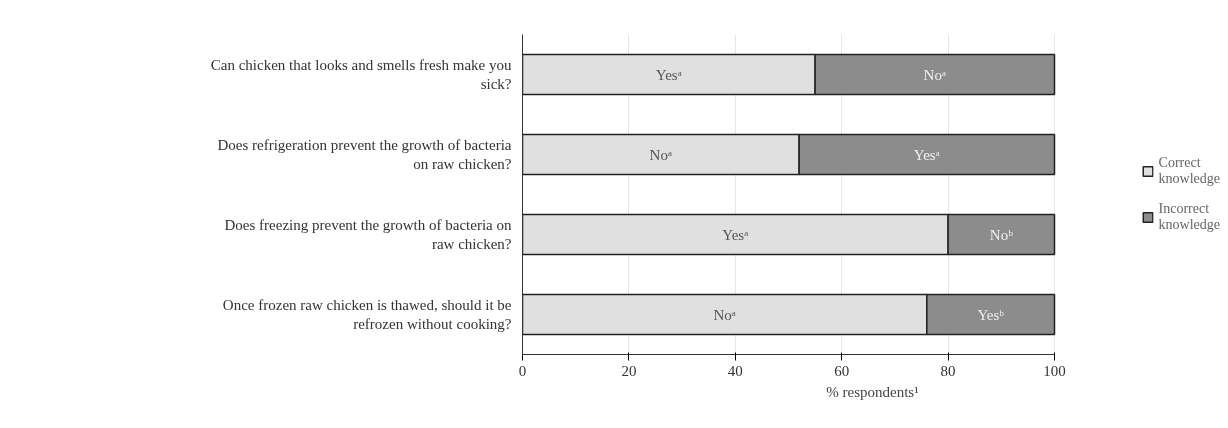 The width and height of the screenshot is (1228, 428). I want to click on data-label: Yesᵇ, so click(991, 314).